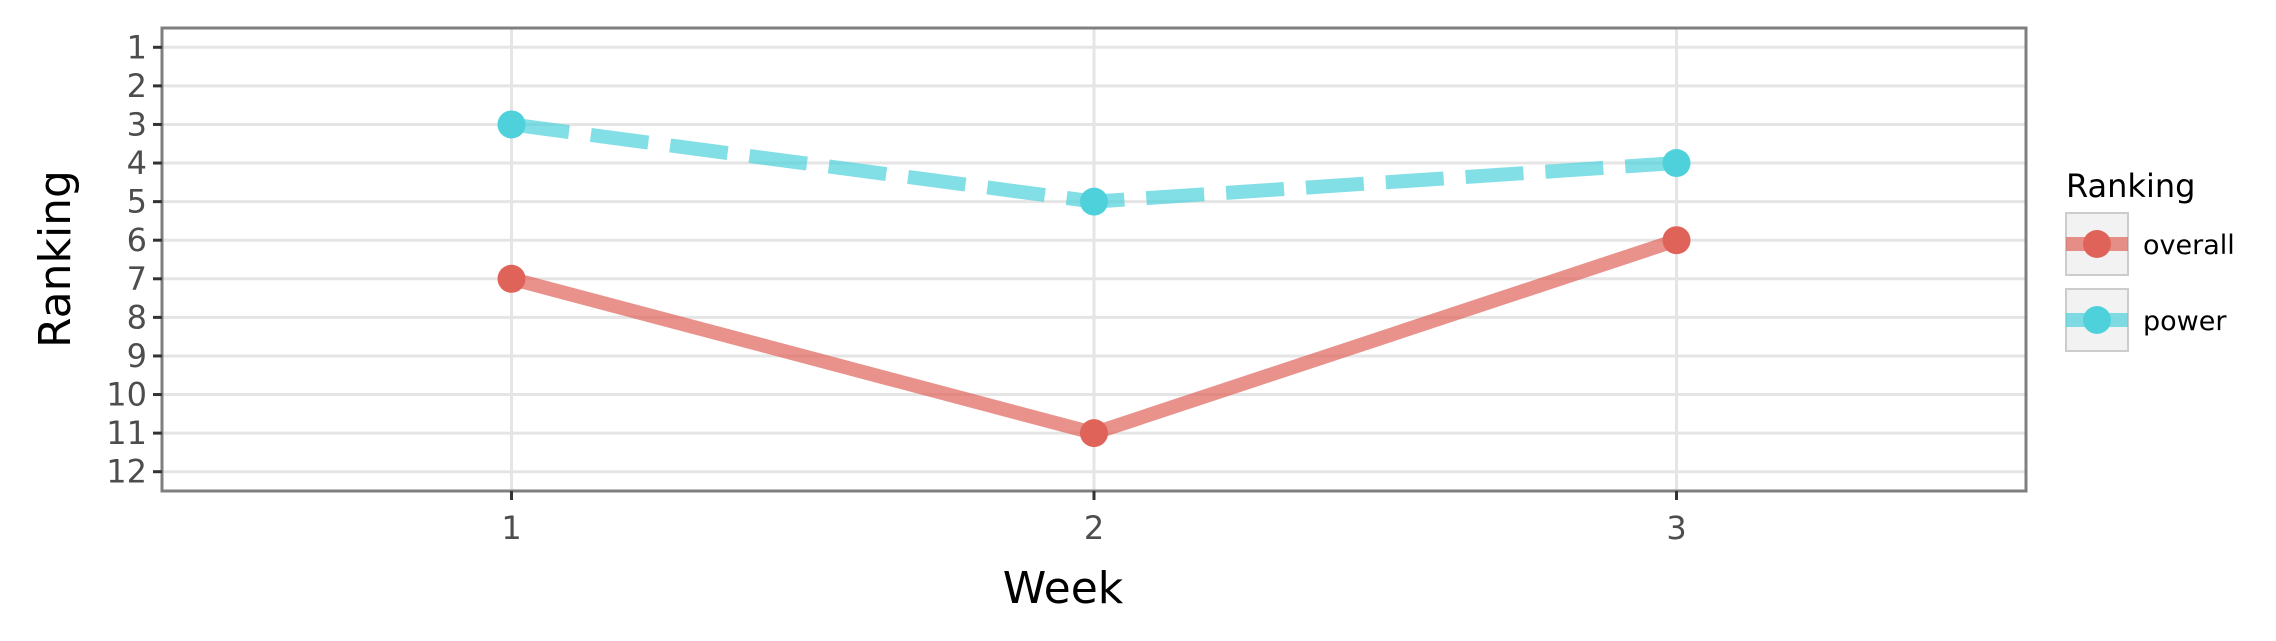  I want to click on legend-key-point-power, so click(2097, 320).